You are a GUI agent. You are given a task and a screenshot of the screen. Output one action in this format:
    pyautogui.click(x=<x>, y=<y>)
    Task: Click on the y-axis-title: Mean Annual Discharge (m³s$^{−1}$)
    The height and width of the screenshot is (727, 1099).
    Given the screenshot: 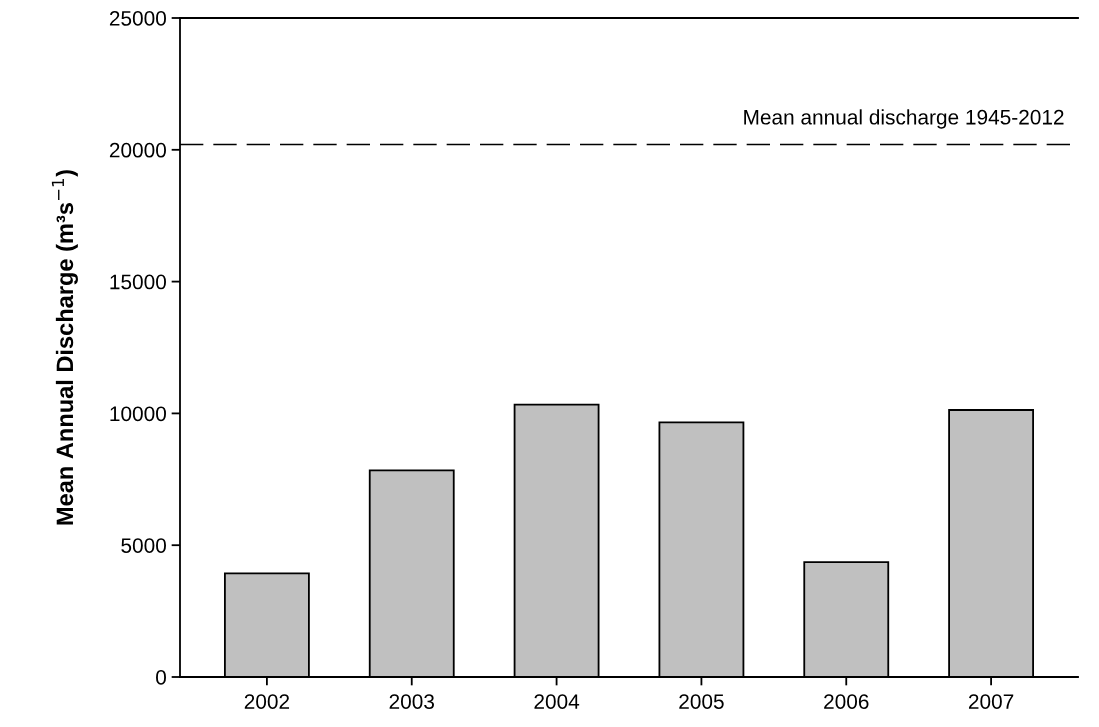 What is the action you would take?
    pyautogui.click(x=64, y=347)
    